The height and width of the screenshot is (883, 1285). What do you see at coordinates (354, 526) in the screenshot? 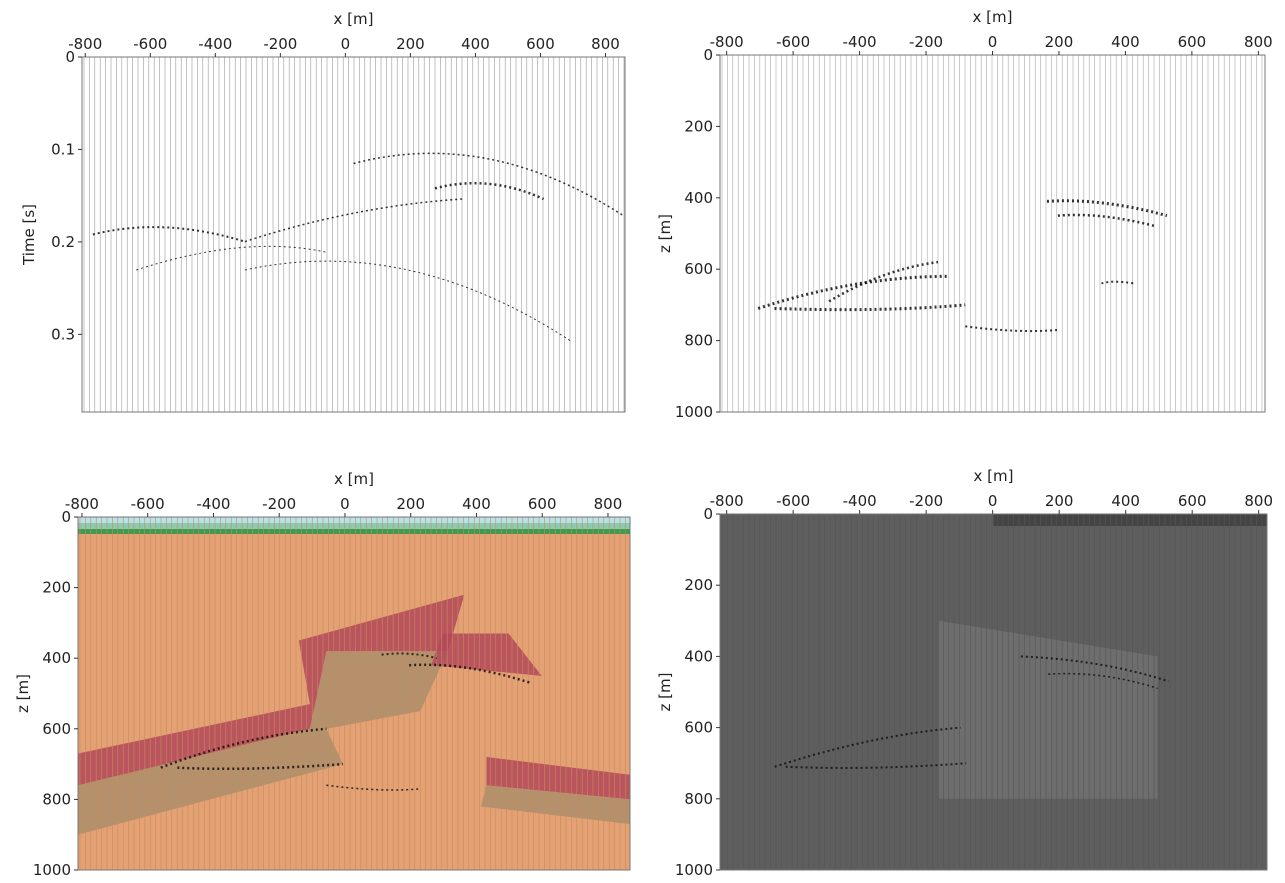
I see `sea-layer` at bounding box center [354, 526].